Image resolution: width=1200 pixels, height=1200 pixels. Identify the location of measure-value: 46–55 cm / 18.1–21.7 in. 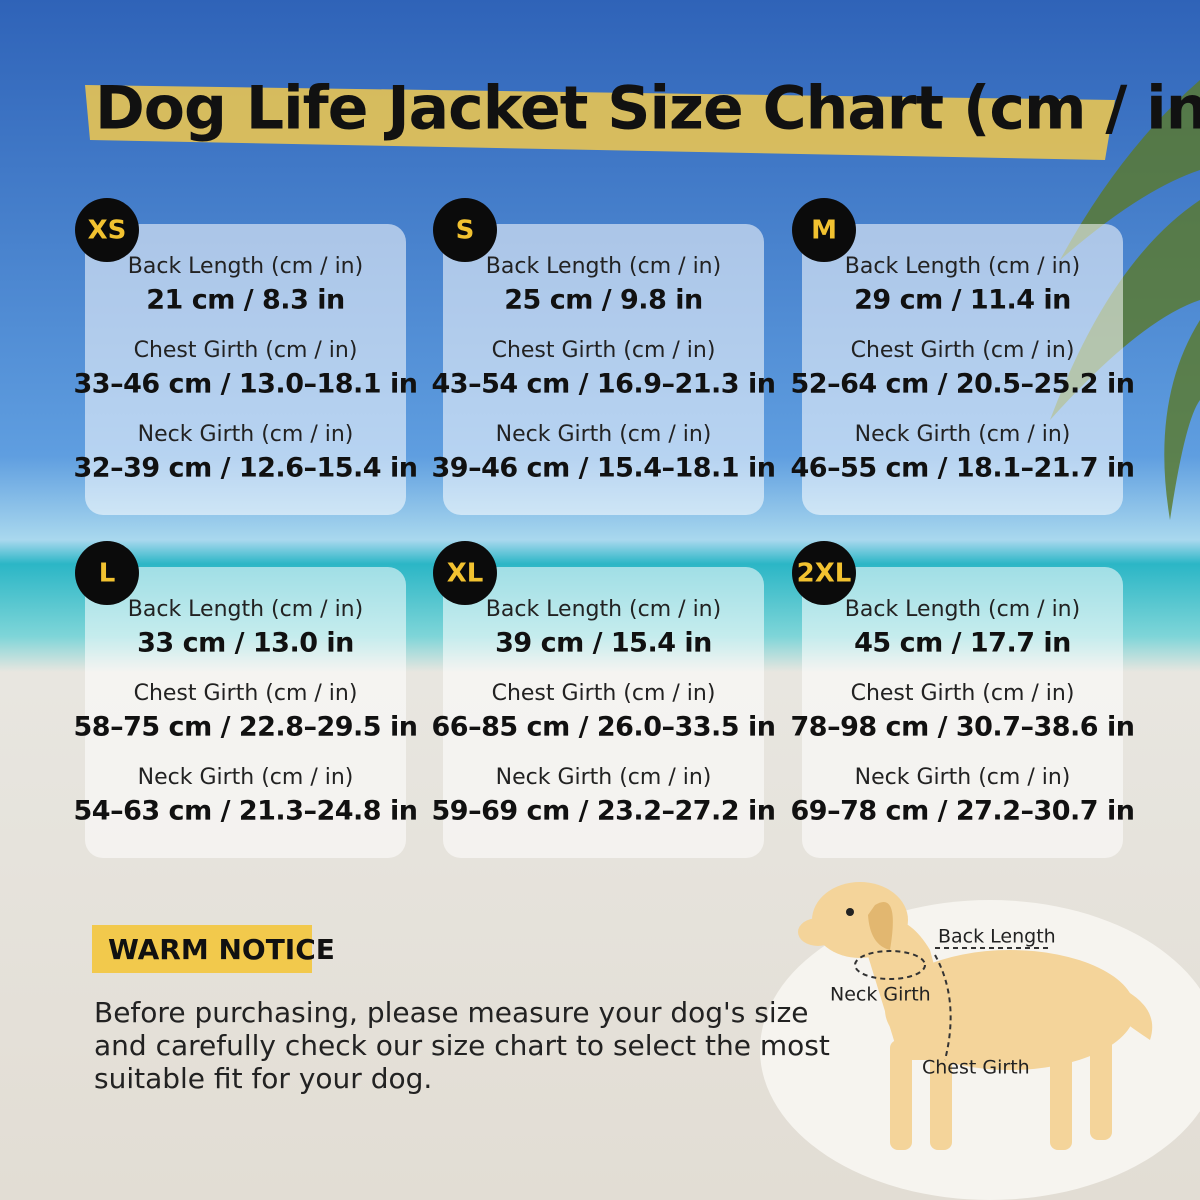
(963, 468).